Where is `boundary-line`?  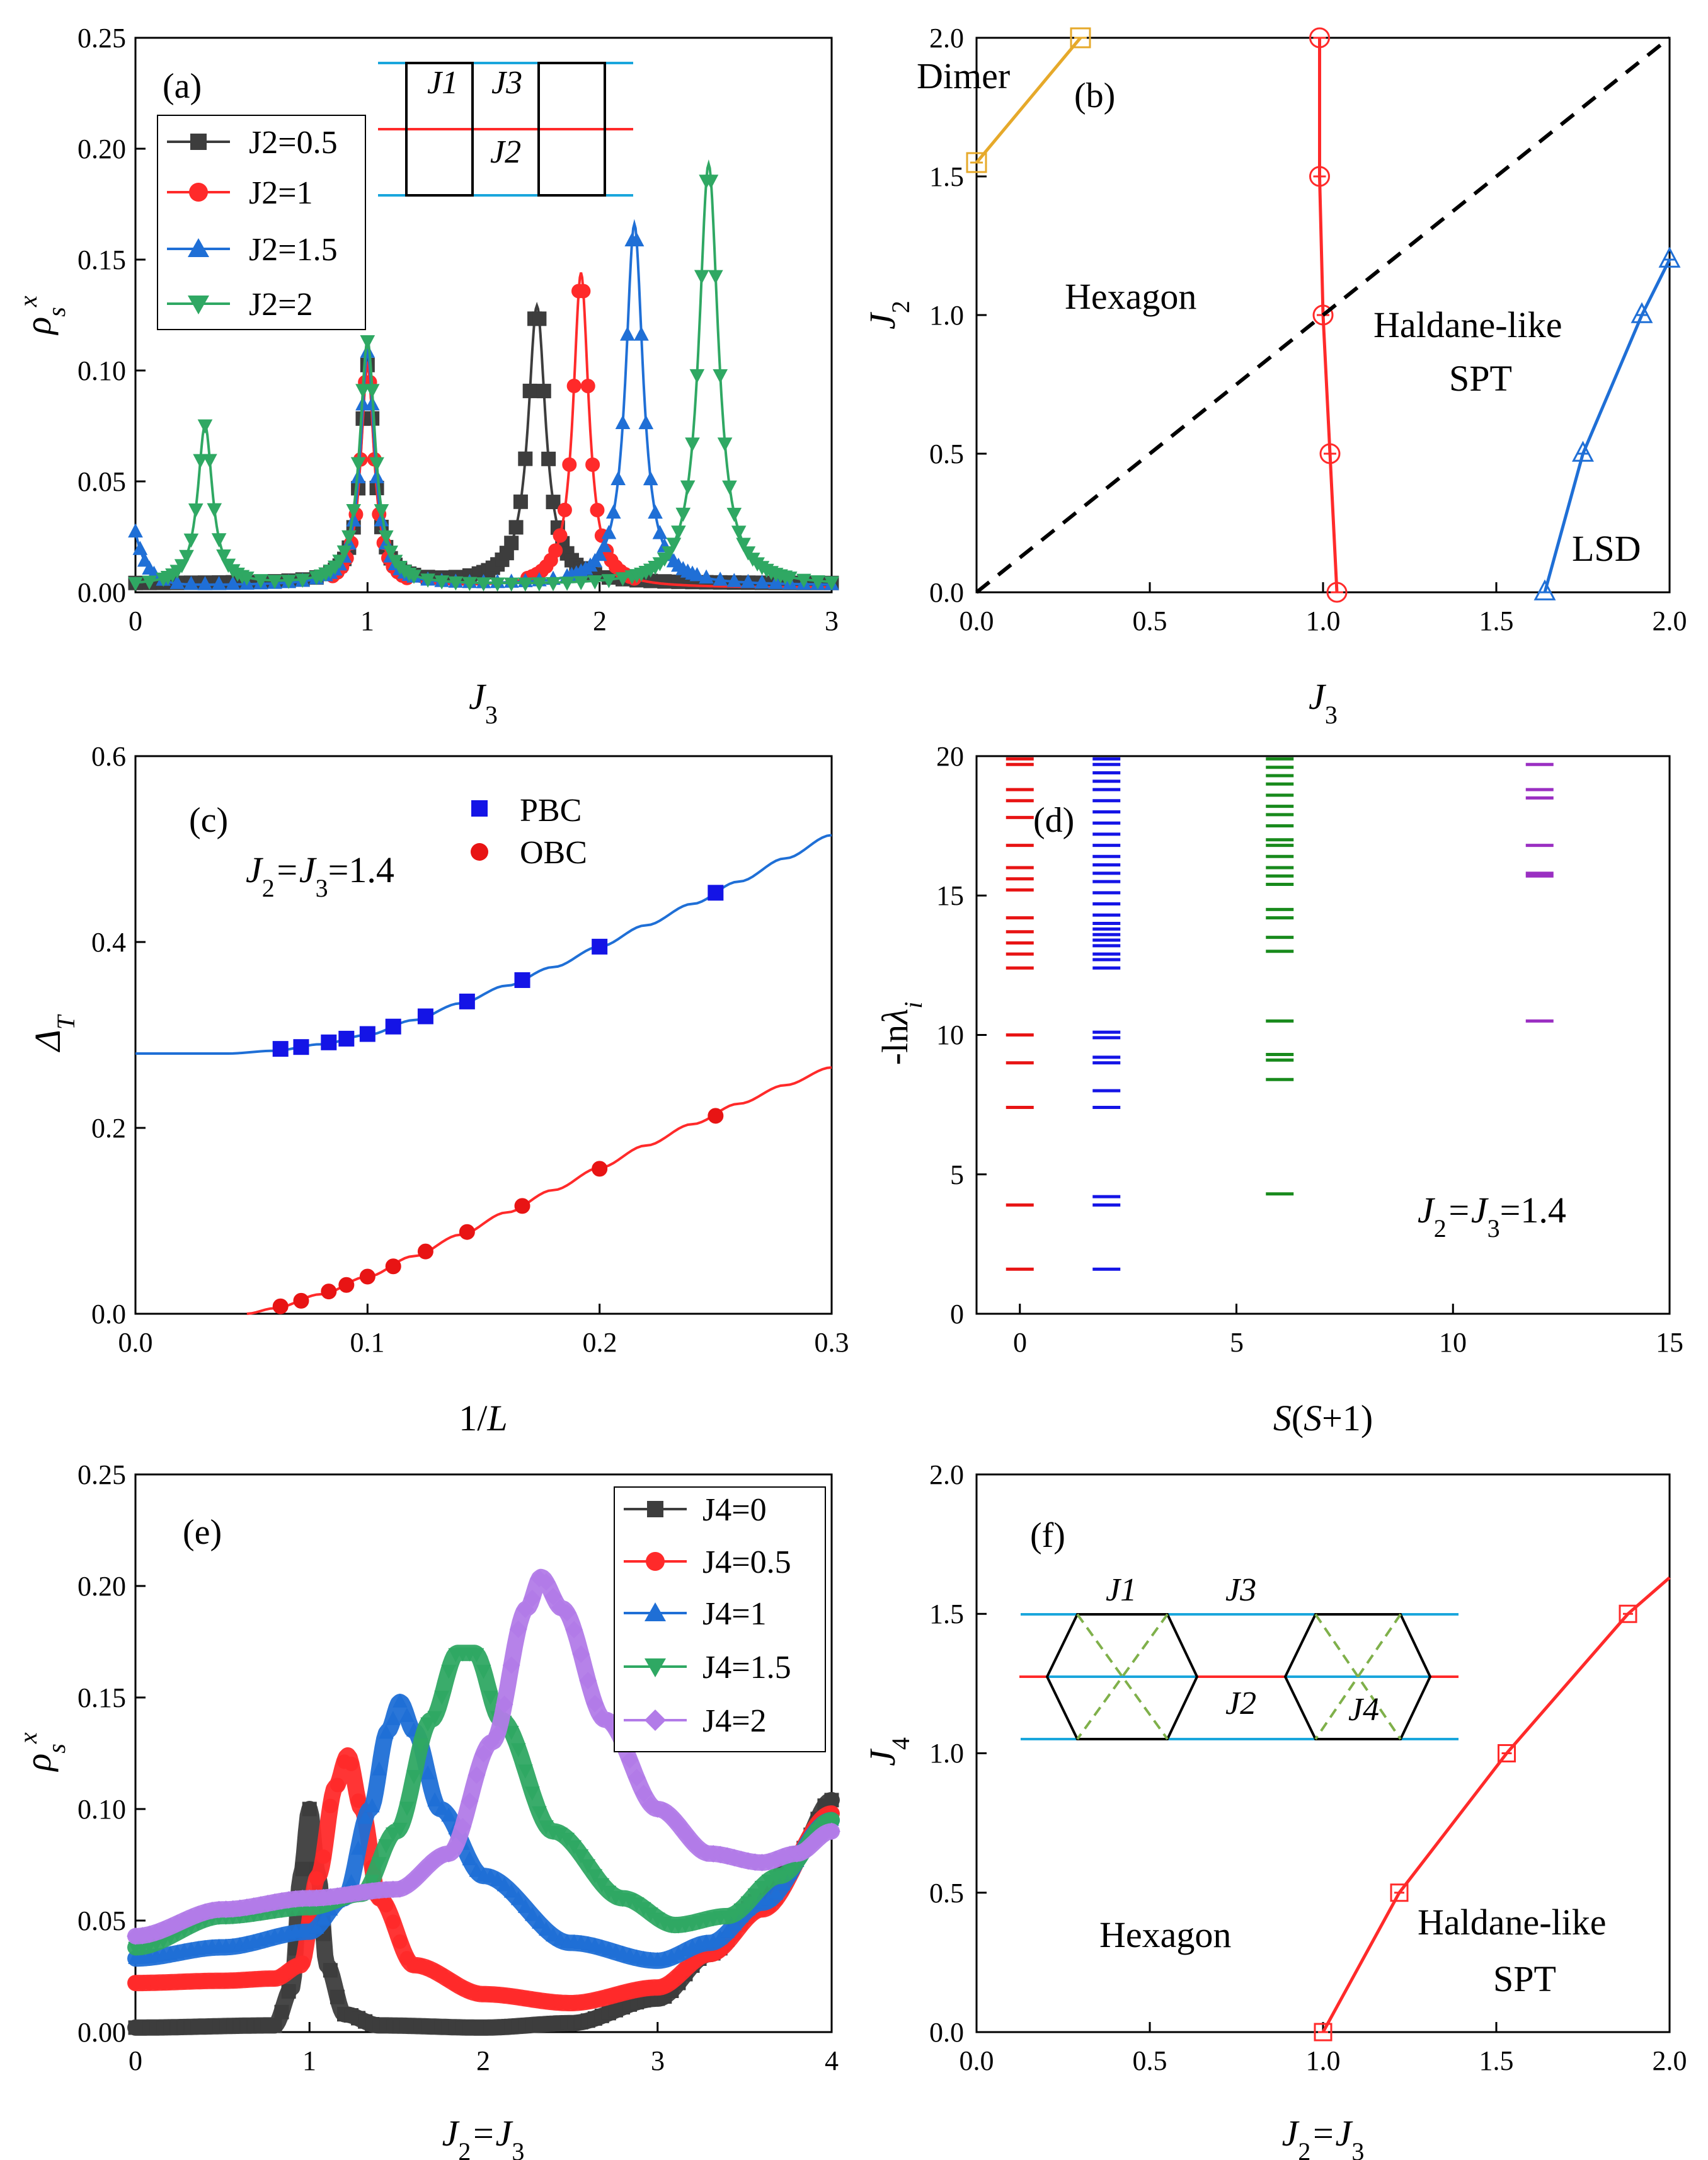 boundary-line is located at coordinates (1607, 425).